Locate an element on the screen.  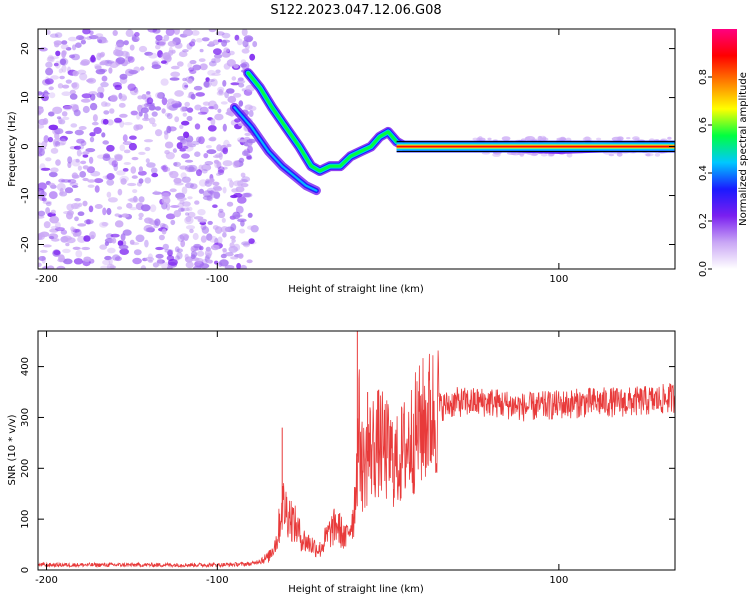
spectrogram-ylabel: Frequency (Hz) is located at coordinates (12, 149).